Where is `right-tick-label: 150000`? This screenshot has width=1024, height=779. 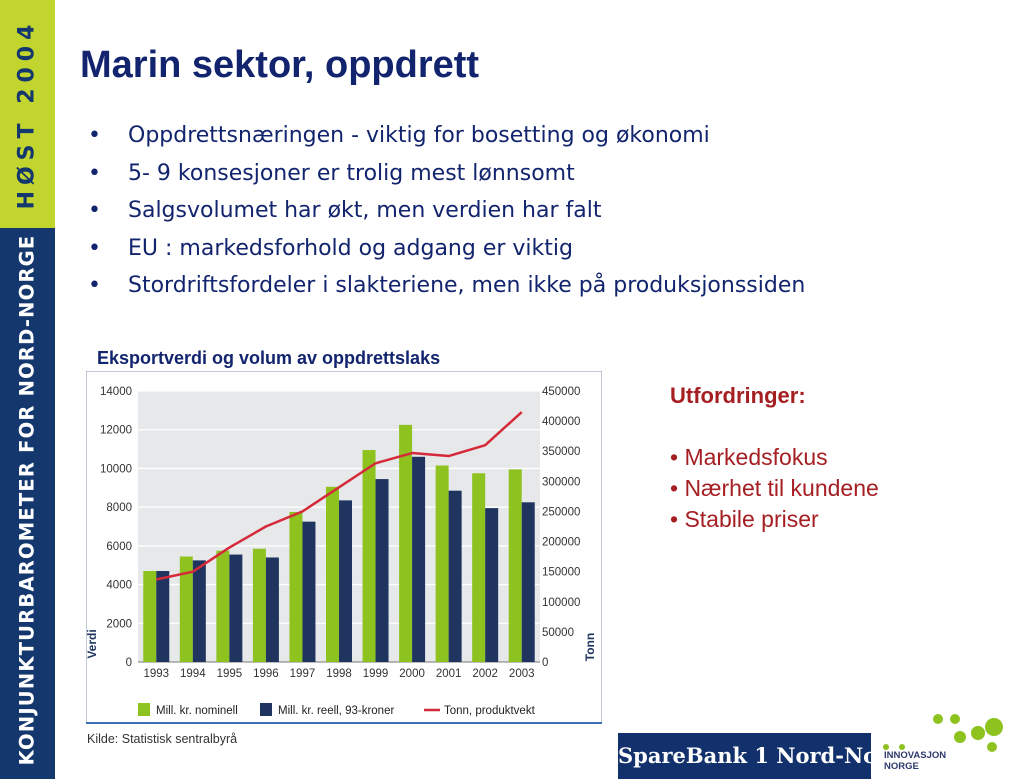 right-tick-label: 150000 is located at coordinates (561, 573).